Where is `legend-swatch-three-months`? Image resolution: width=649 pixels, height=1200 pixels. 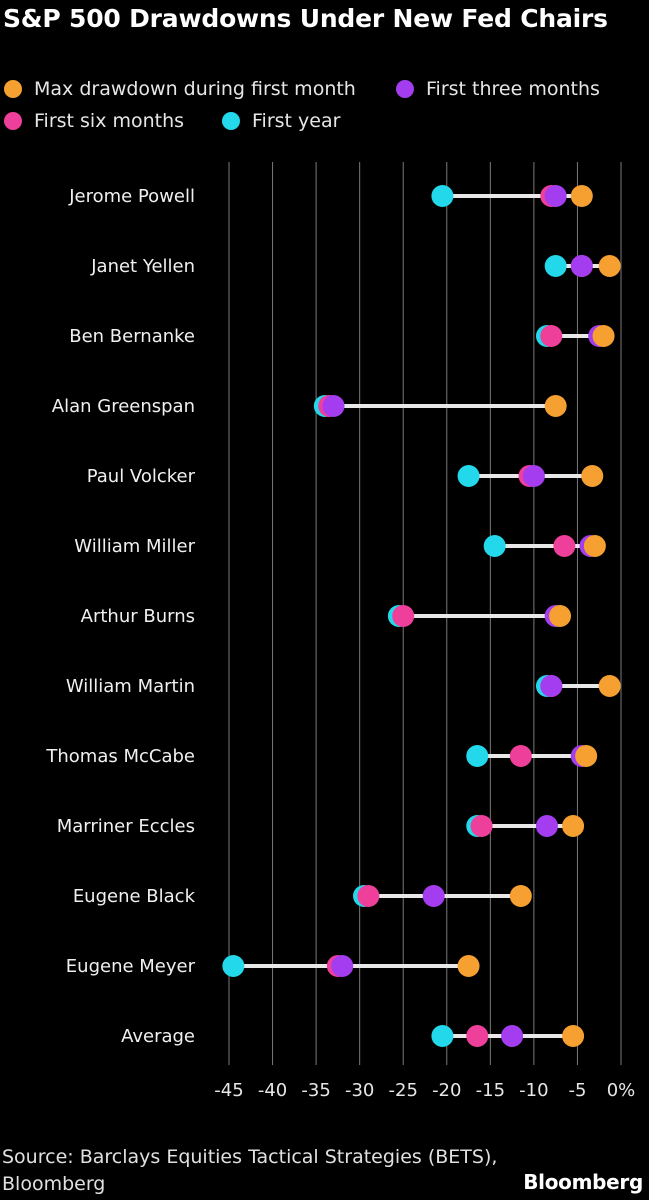 legend-swatch-three-months is located at coordinates (405, 89).